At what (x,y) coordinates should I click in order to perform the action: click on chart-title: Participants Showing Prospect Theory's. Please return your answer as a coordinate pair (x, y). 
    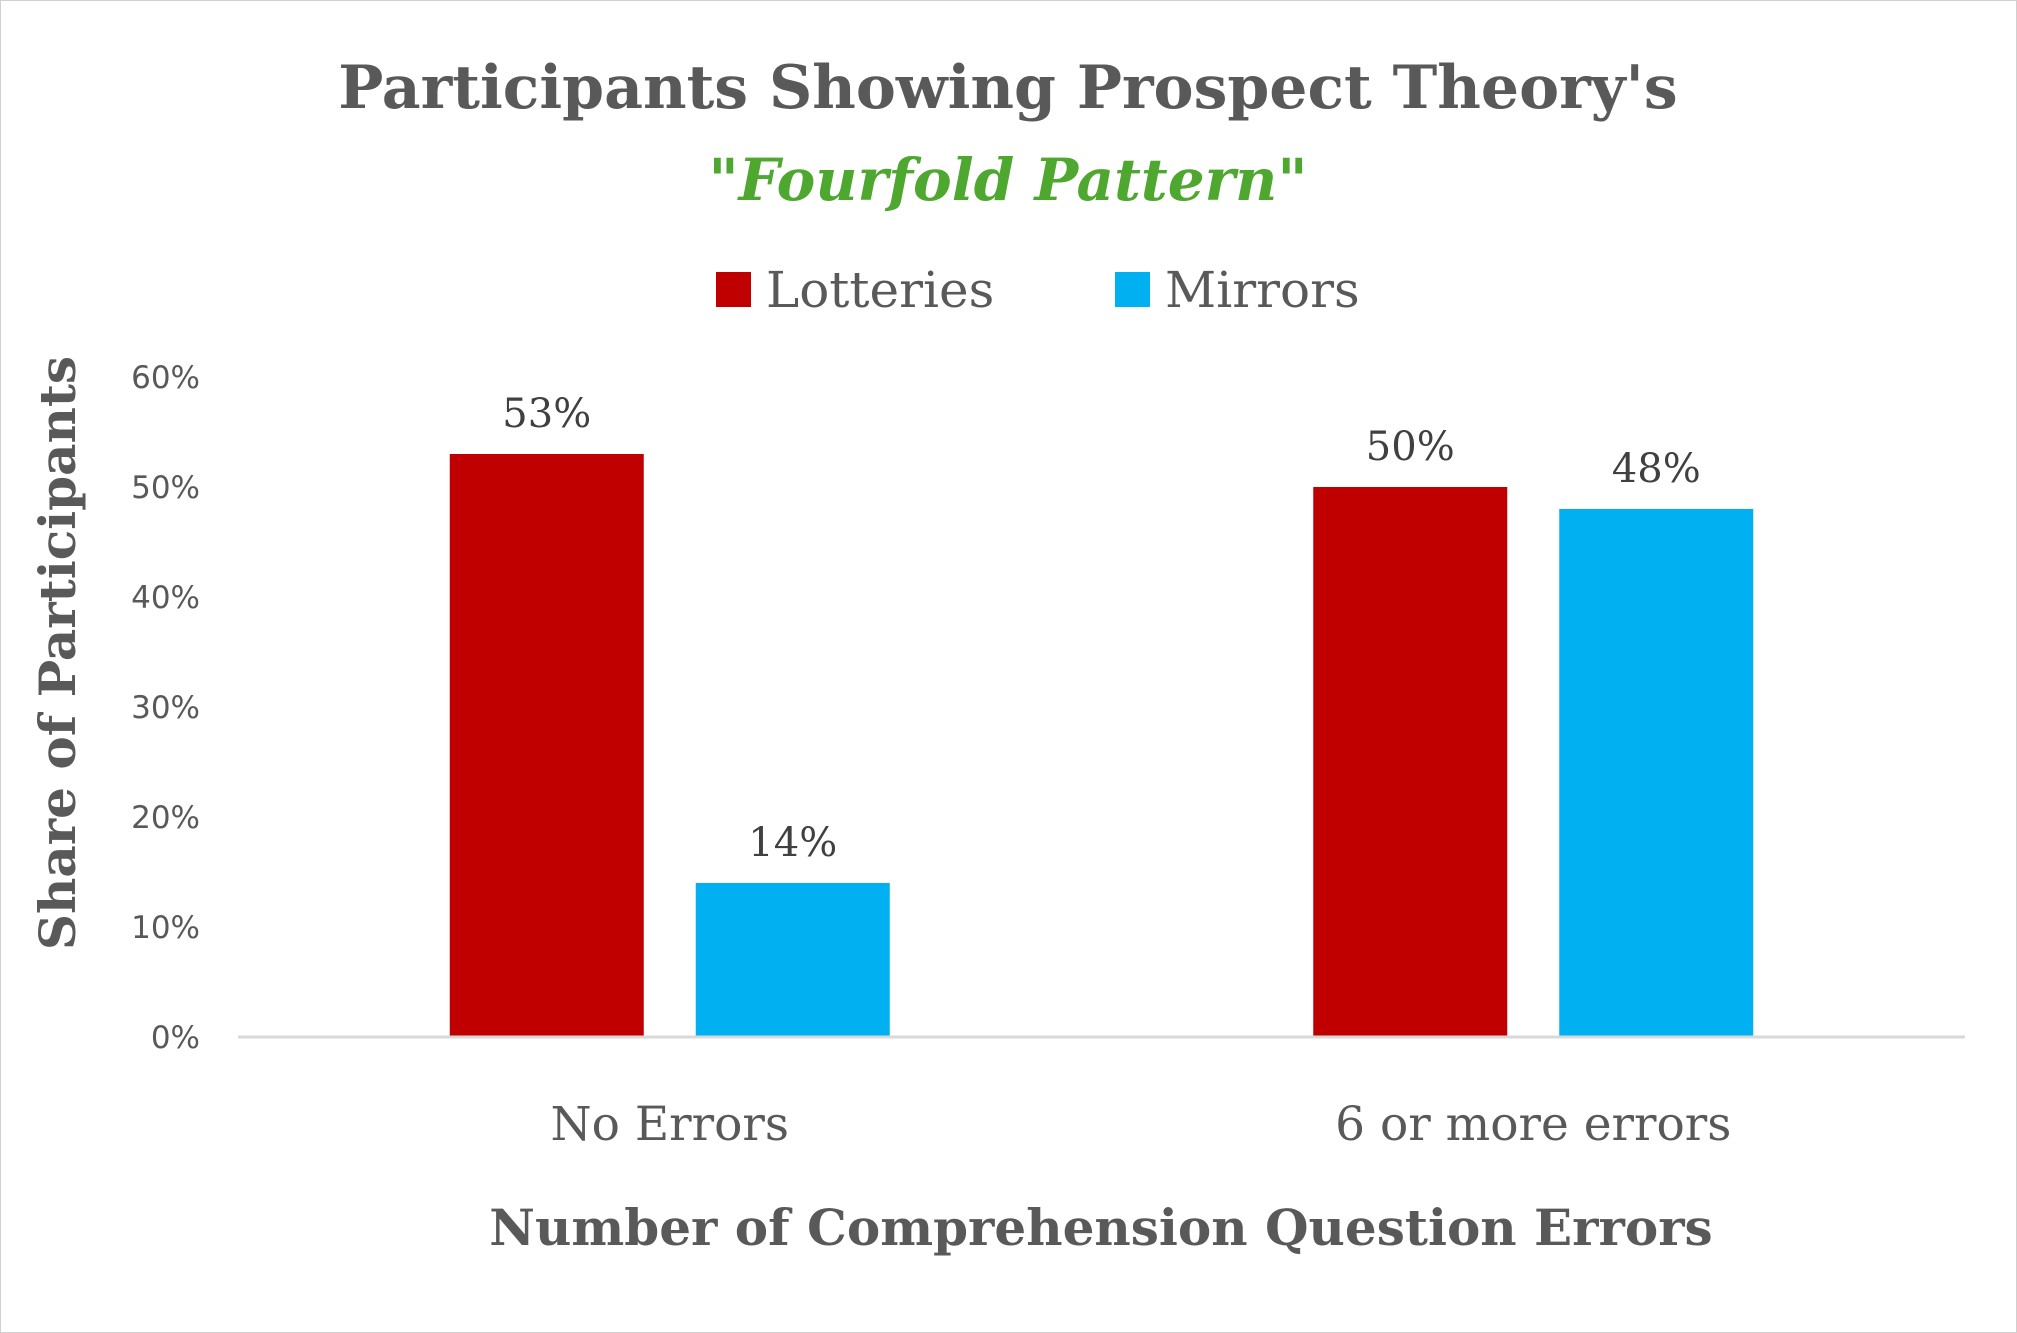
    Looking at the image, I should click on (1007, 88).